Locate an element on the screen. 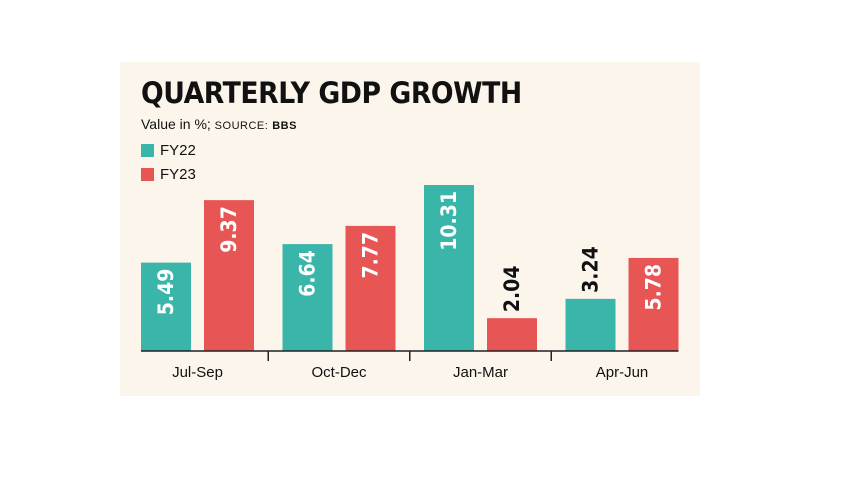  bar-fy22-jan-mar is located at coordinates (449, 268).